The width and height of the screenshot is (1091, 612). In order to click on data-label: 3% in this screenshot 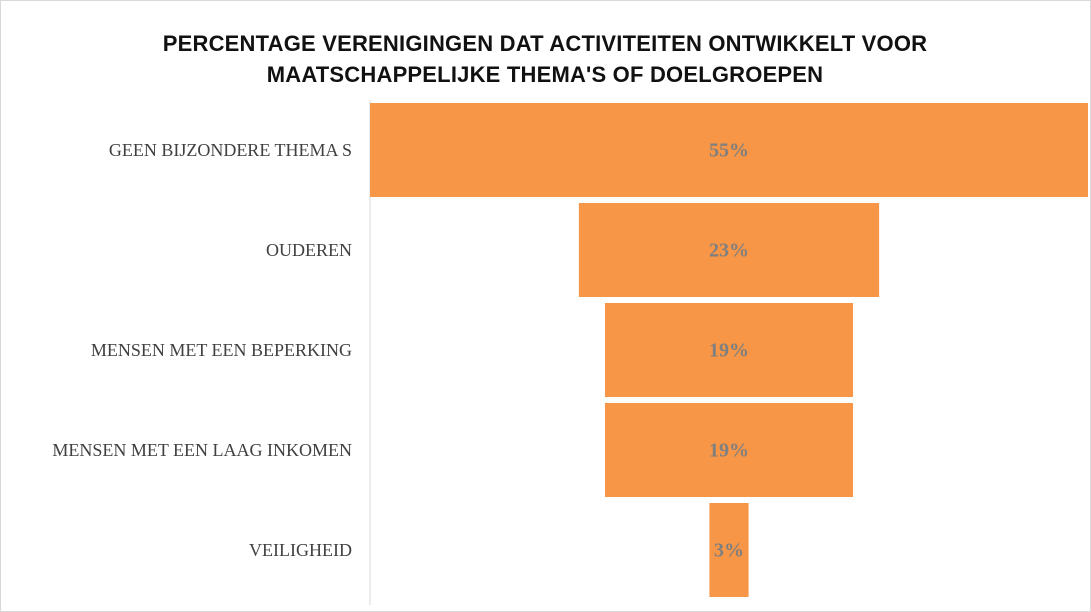, I will do `click(729, 551)`.